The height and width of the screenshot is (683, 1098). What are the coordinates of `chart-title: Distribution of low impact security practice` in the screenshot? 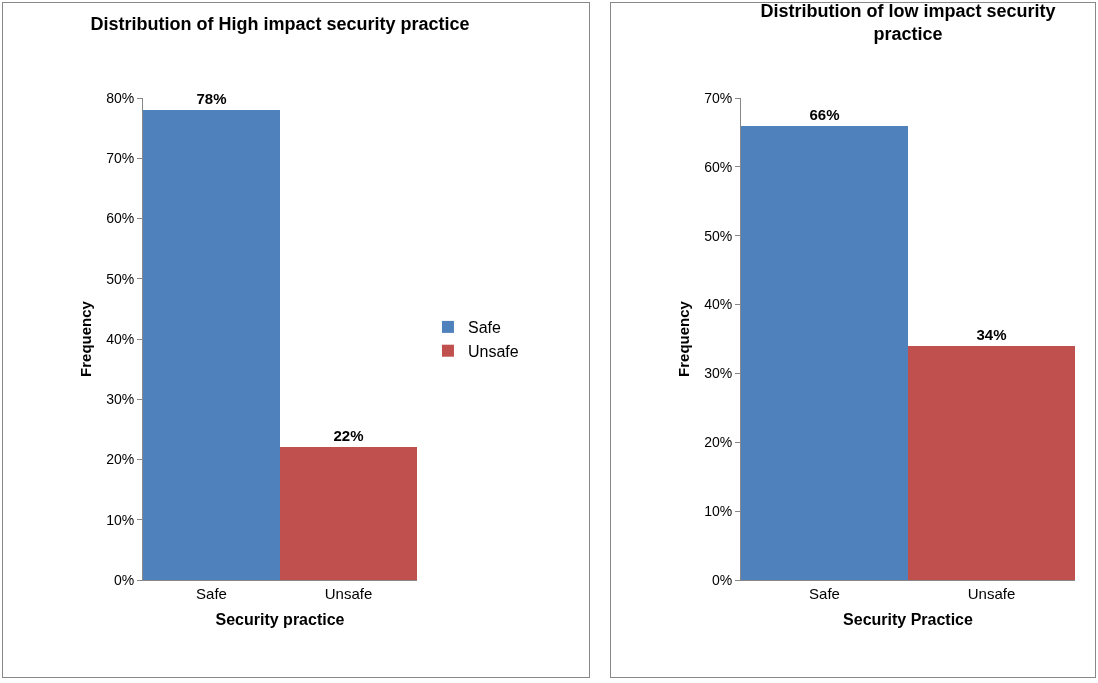 It's located at (908, 23).